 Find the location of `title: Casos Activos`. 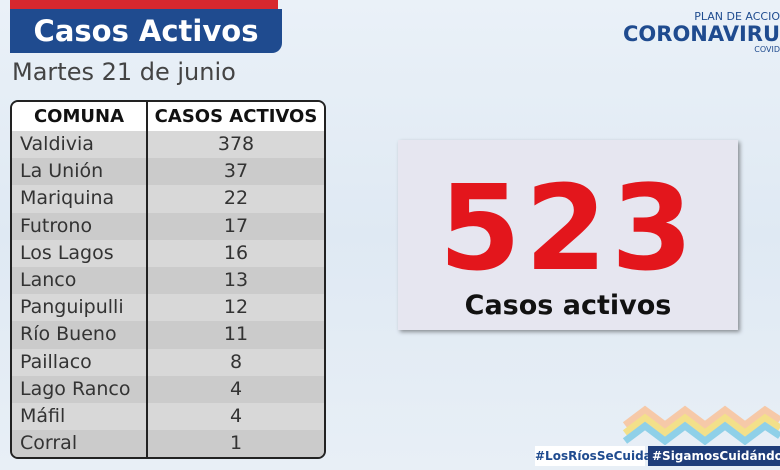

title: Casos Activos is located at coordinates (146, 31).